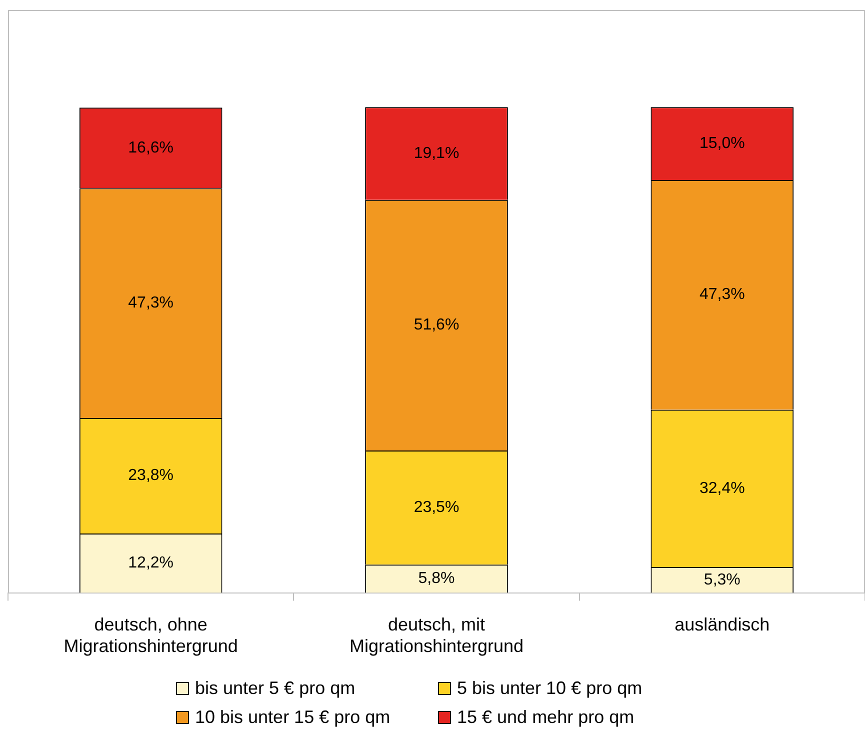 This screenshot has width=865, height=735. What do you see at coordinates (151, 563) in the screenshot?
I see `data-label: 12,2%` at bounding box center [151, 563].